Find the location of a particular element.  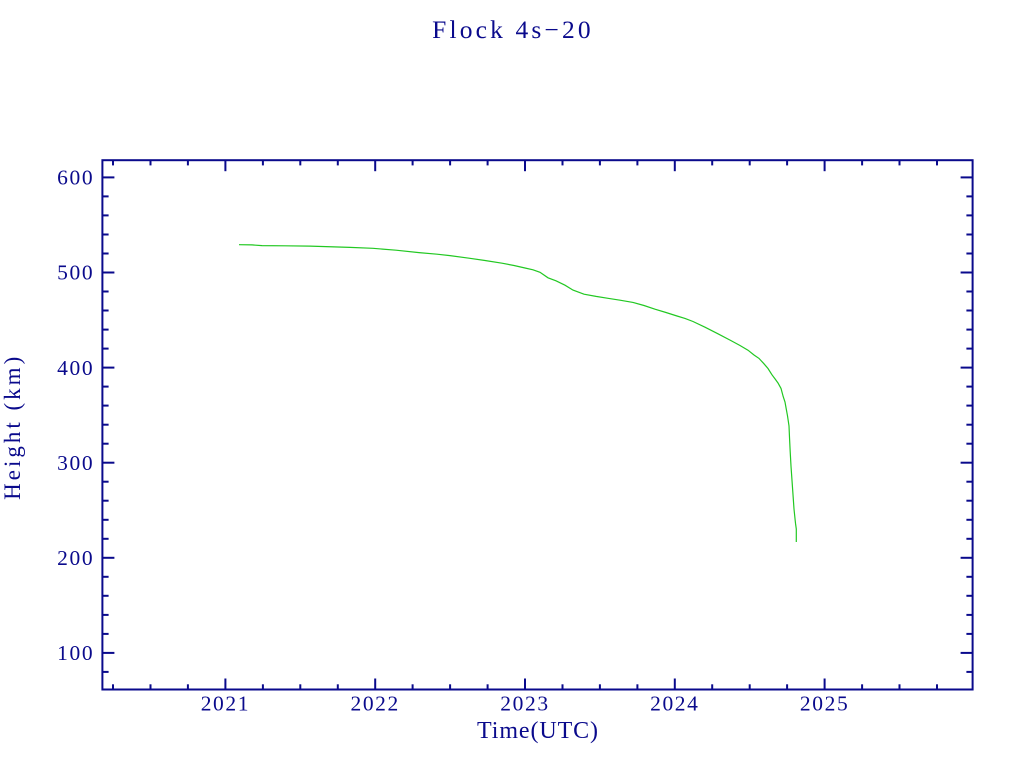

svg-text: Flock 4s−20 is located at coordinates (513, 29).